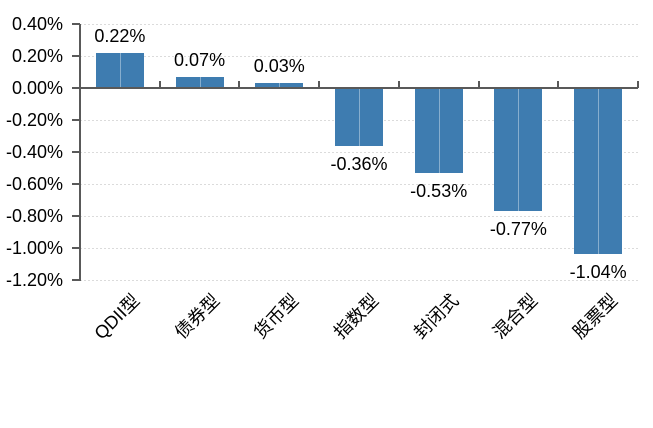 The height and width of the screenshot is (428, 653). Describe the element at coordinates (436, 316) in the screenshot. I see `x-category-label-封闭式: 封闭式` at that location.